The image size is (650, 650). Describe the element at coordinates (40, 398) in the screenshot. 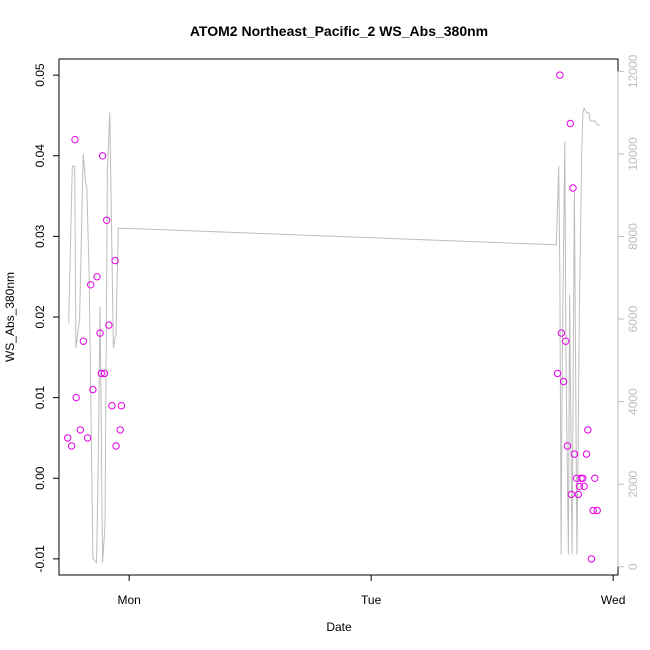

I see `y-tick-label: 0.01` at that location.